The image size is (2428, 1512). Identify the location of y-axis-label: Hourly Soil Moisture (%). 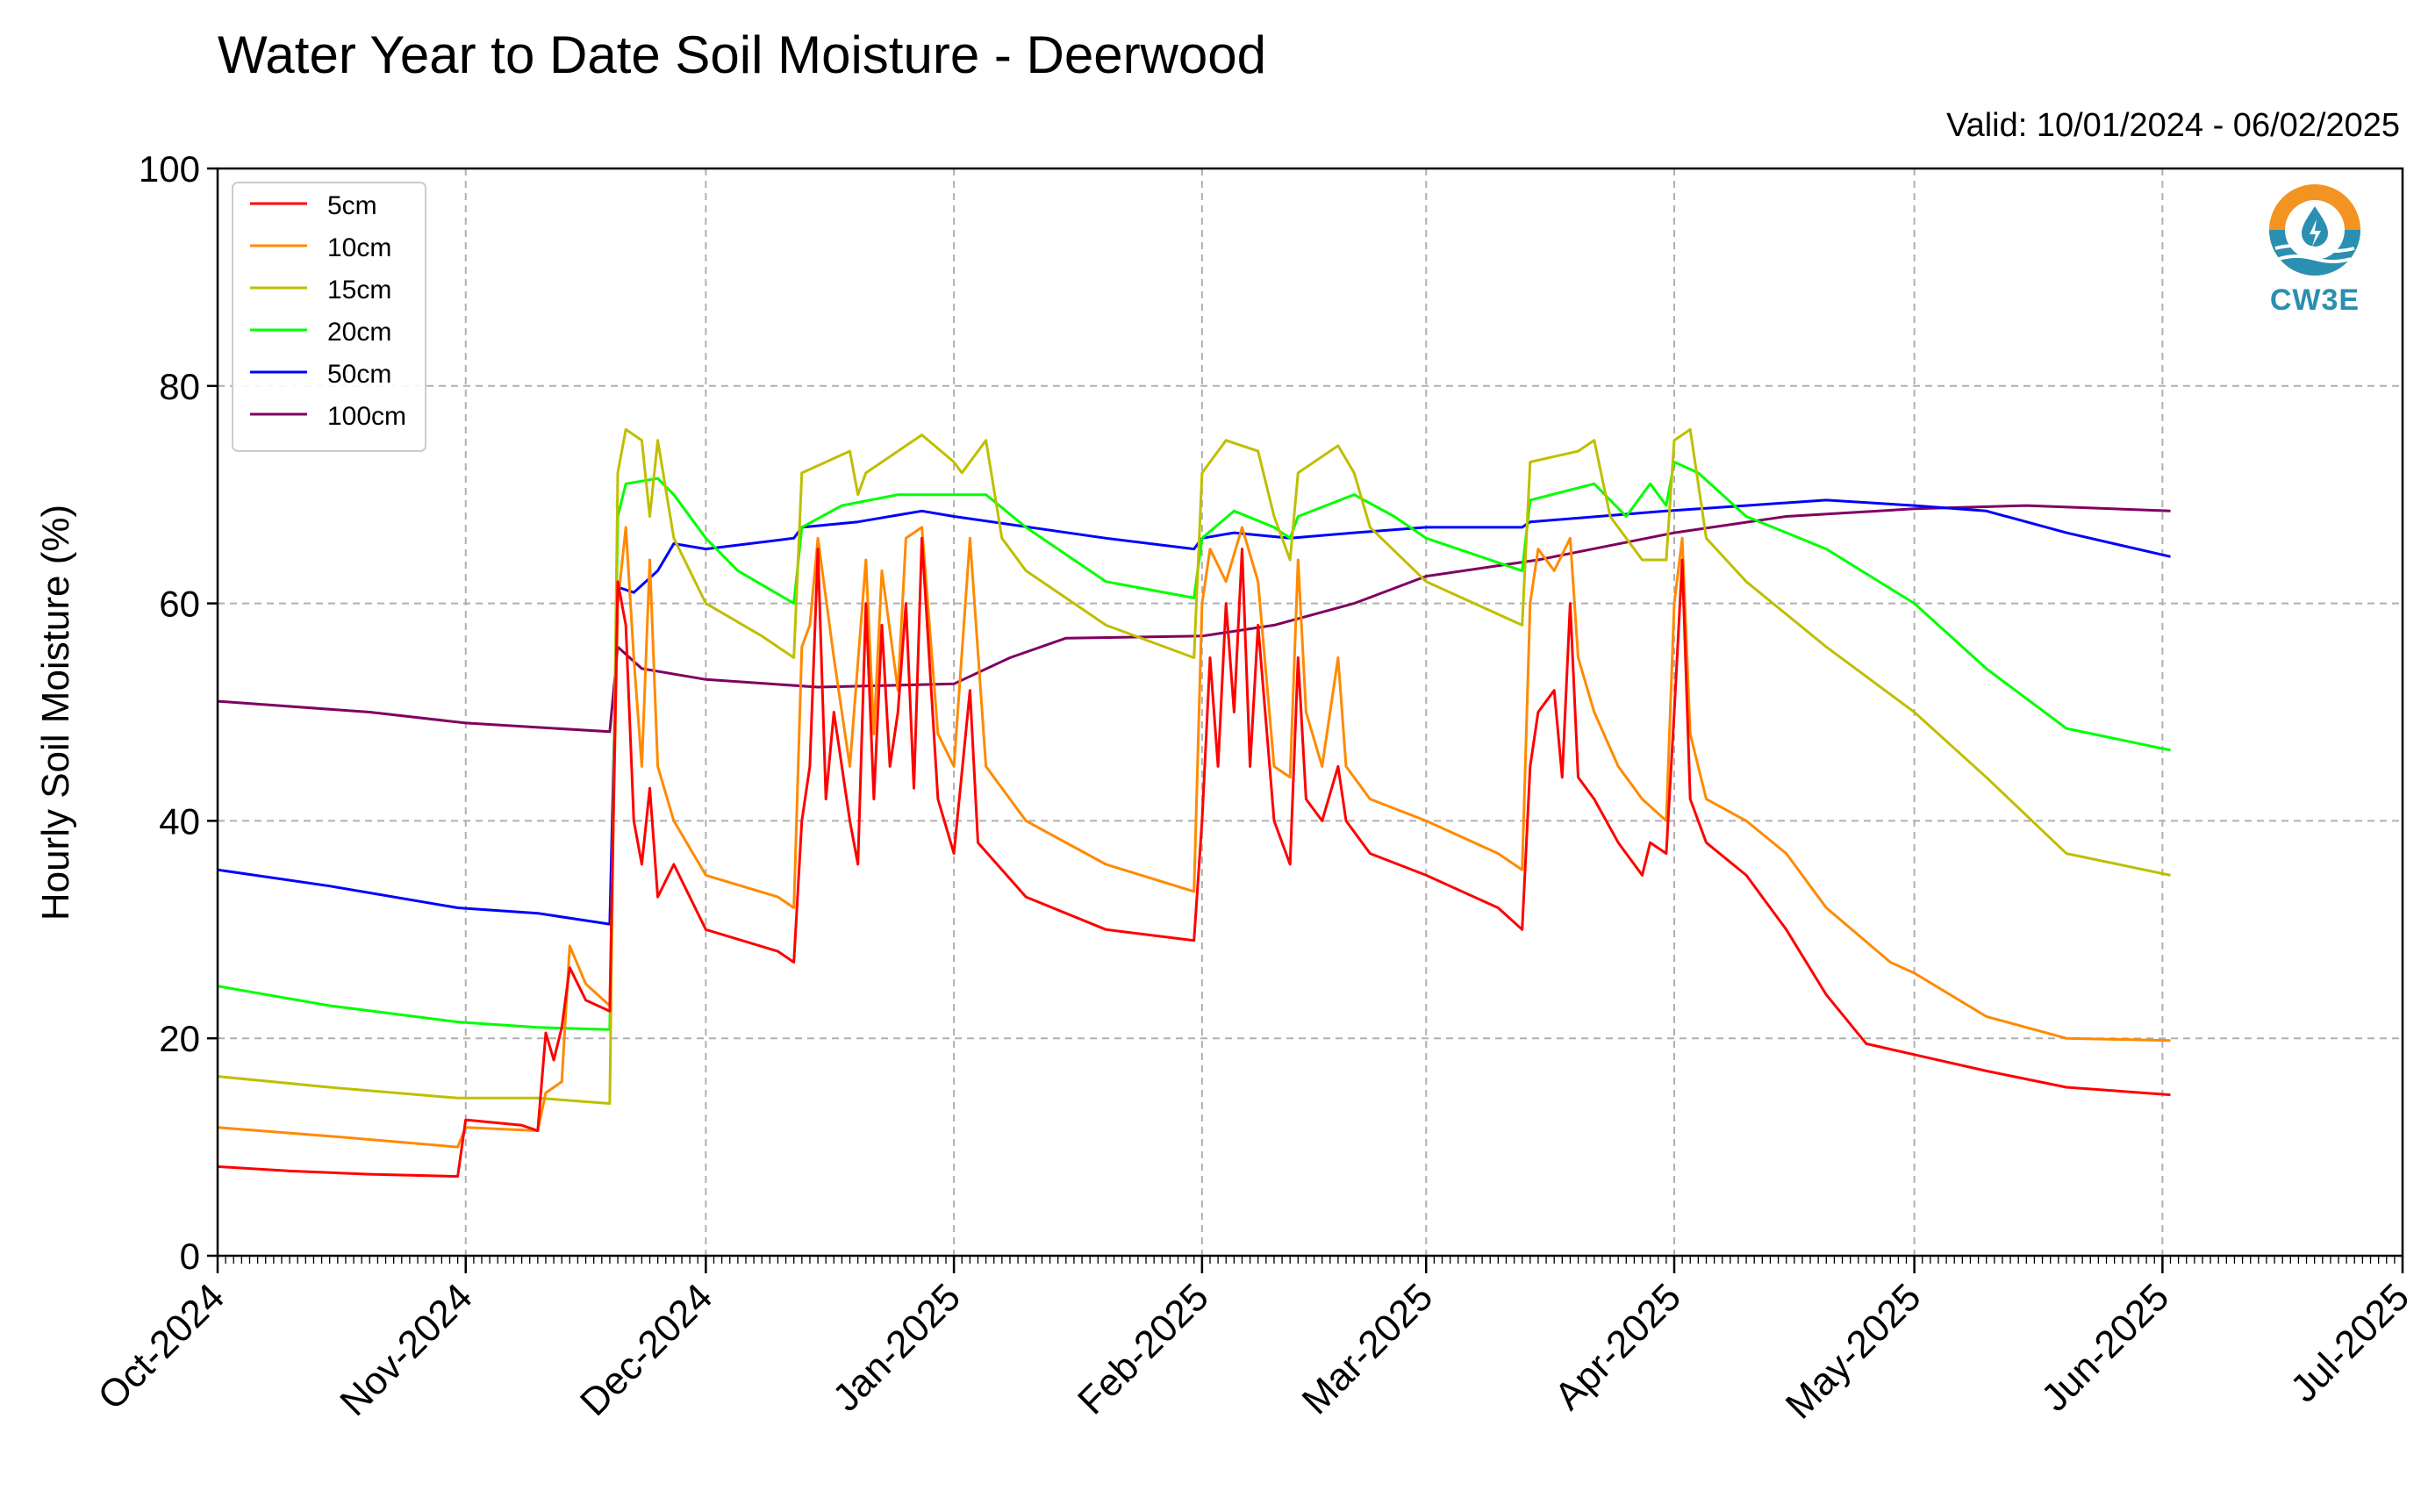
(55, 713).